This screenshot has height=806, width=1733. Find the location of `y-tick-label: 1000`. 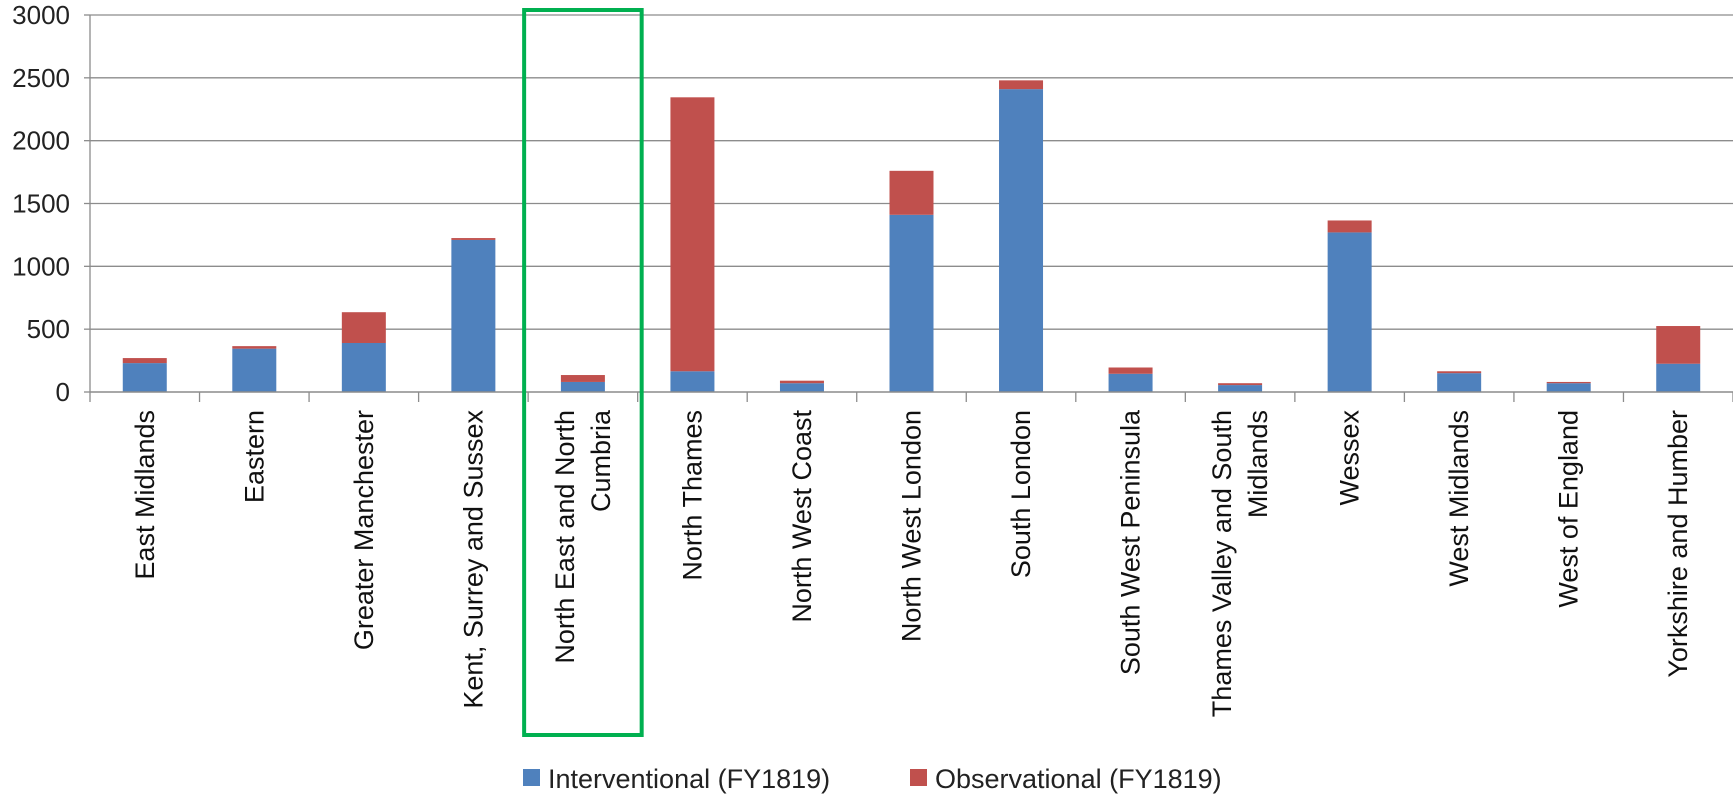

y-tick-label: 1000 is located at coordinates (41, 266).